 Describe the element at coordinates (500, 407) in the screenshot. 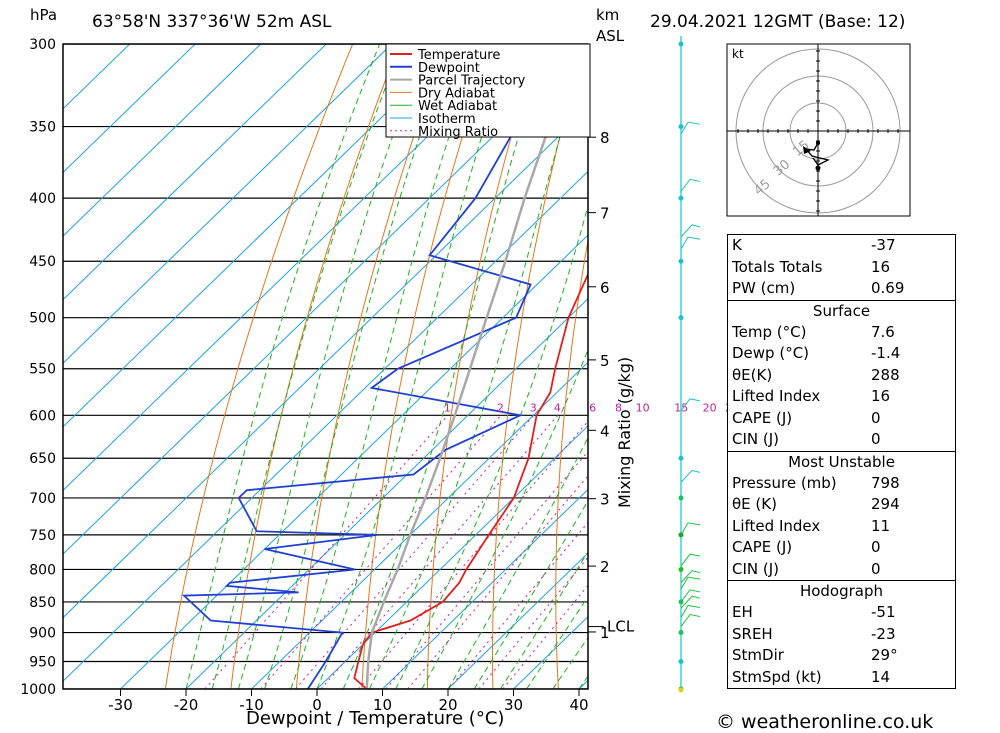

I see `mixing-ratio-tick-label: 2` at that location.